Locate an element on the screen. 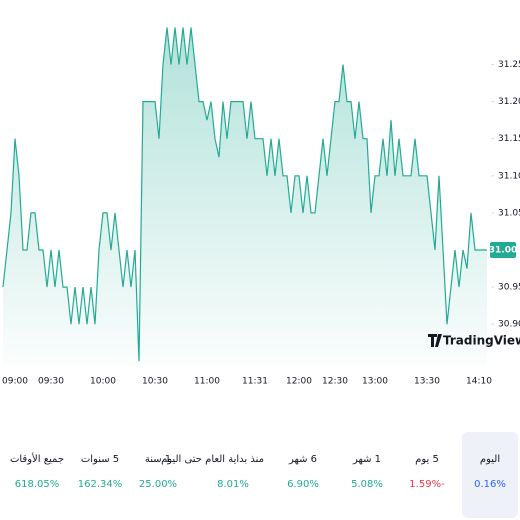  y-tick-label: 31.20 is located at coordinates (509, 102).